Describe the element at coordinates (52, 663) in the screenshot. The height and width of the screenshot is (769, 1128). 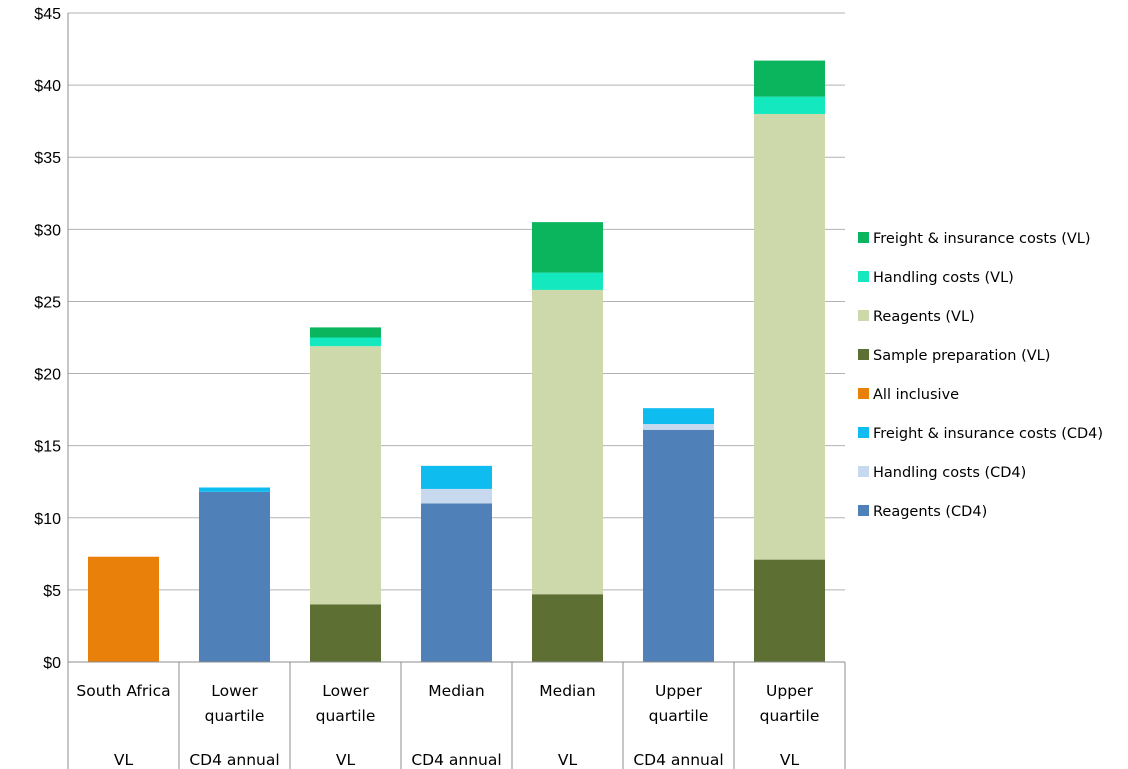
I see `y-tick-label: $0` at that location.